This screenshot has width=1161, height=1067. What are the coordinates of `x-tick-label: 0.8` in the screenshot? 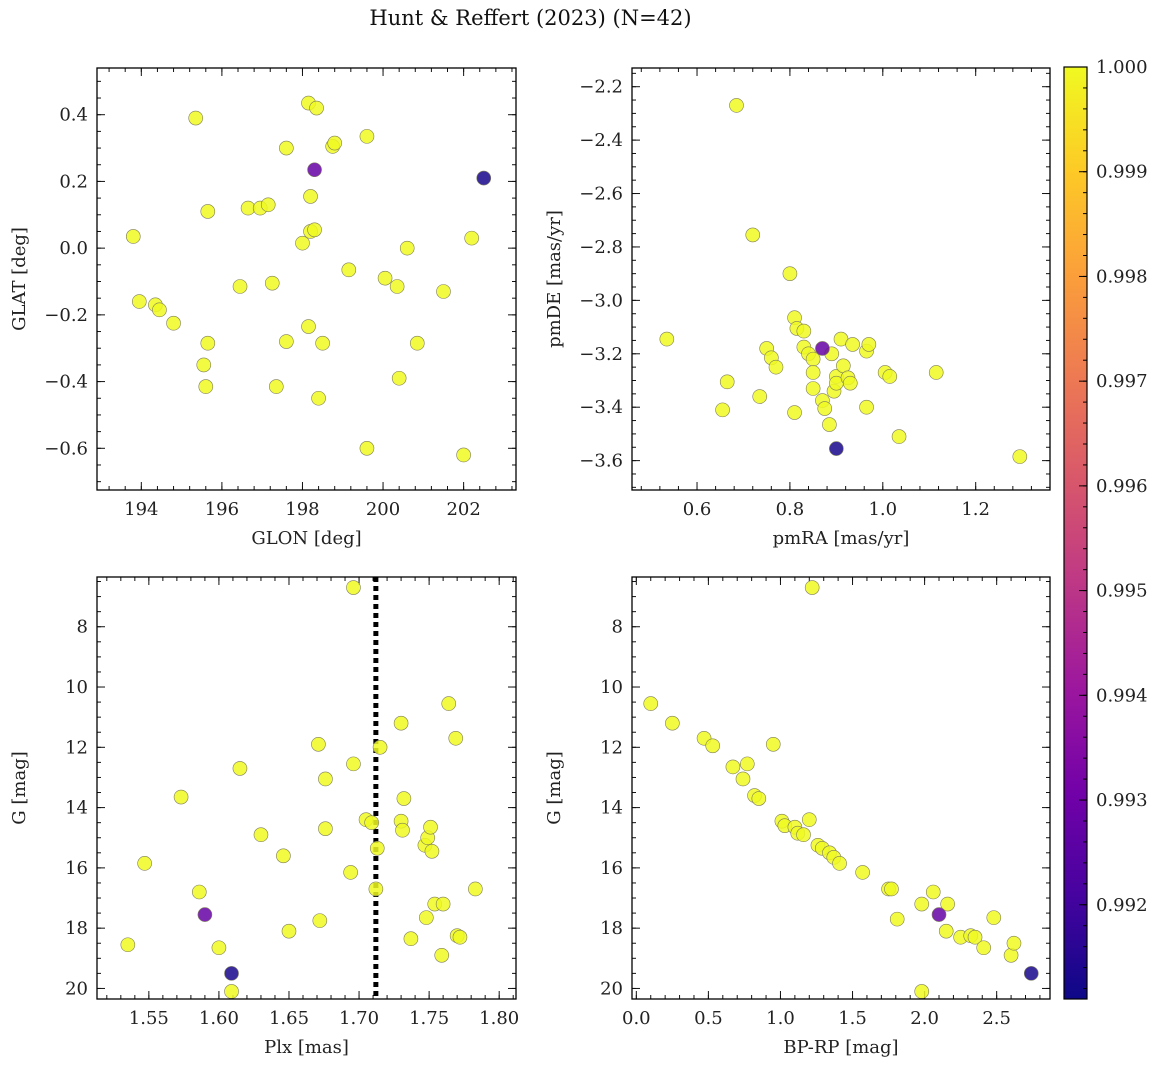 It's located at (790, 509).